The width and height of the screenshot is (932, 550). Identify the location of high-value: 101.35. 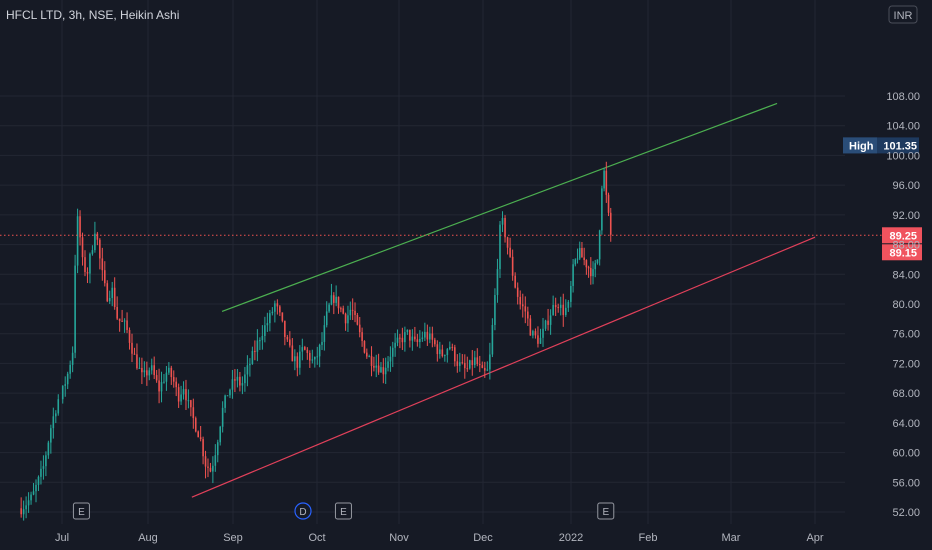
(900, 146).